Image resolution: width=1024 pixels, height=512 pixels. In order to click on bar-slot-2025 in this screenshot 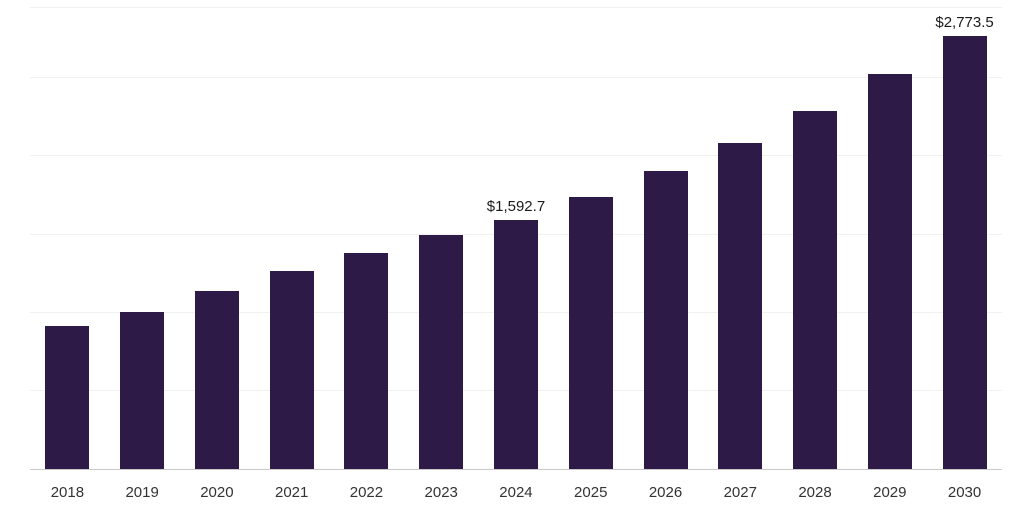, I will do `click(590, 238)`.